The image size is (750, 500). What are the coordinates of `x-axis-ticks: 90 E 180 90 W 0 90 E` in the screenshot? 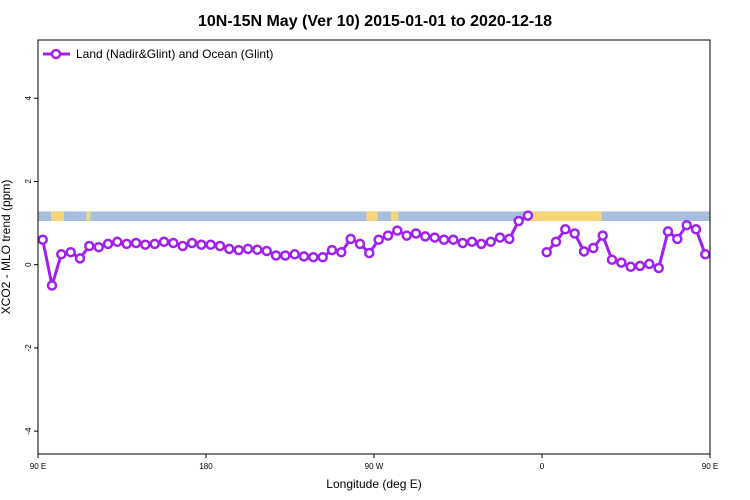 It's located at (374, 462).